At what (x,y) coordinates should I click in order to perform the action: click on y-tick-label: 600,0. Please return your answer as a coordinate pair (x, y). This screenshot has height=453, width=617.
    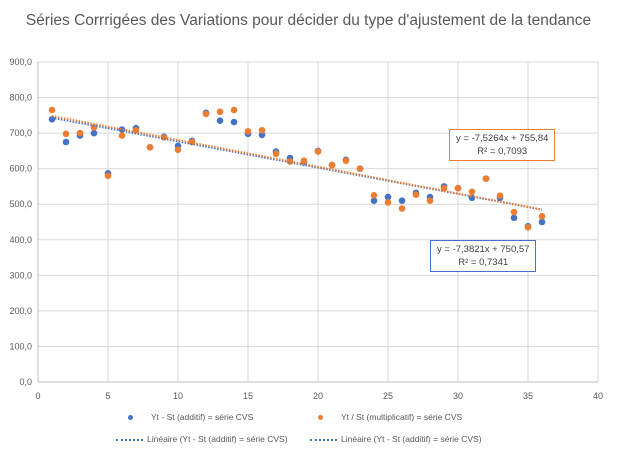
    Looking at the image, I should click on (20, 169).